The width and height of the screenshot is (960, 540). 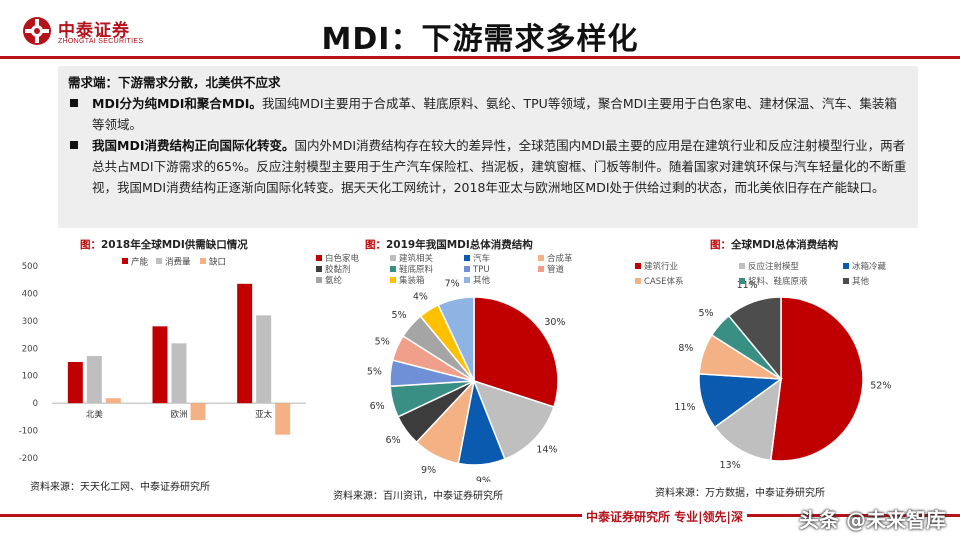 I want to click on legend-label: 建筑行业, so click(x=661, y=266).